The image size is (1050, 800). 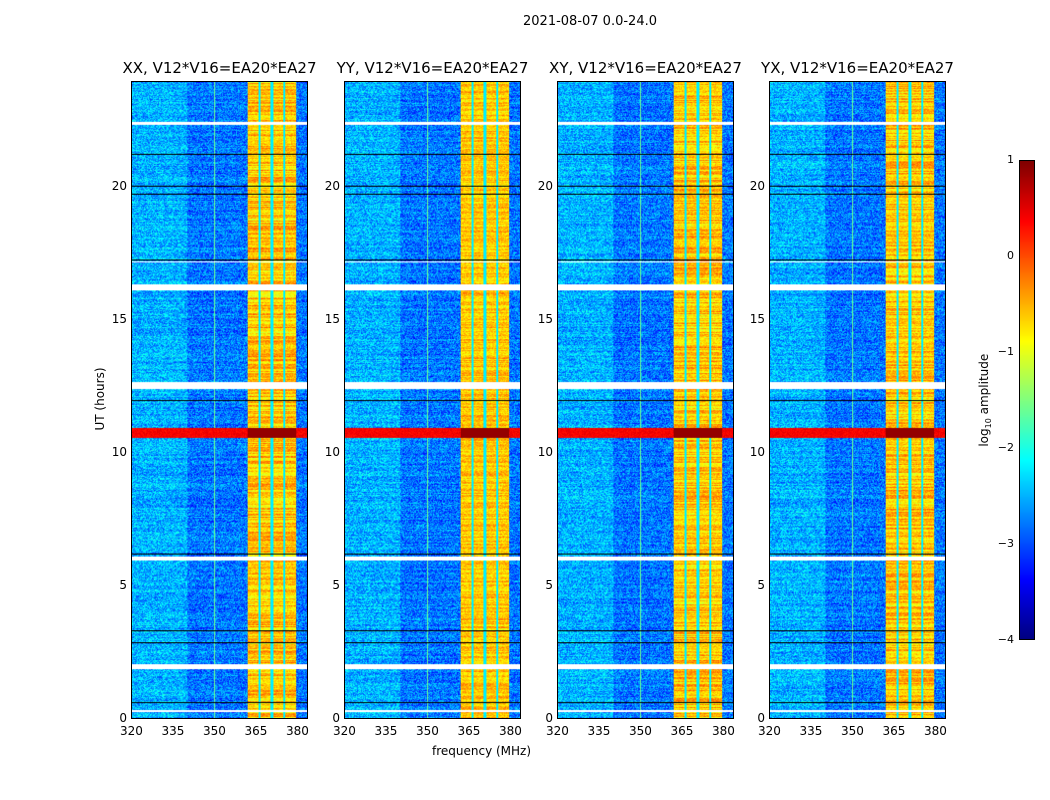 I want to click on colorbar-tick-label: −3, so click(x=1005, y=543).